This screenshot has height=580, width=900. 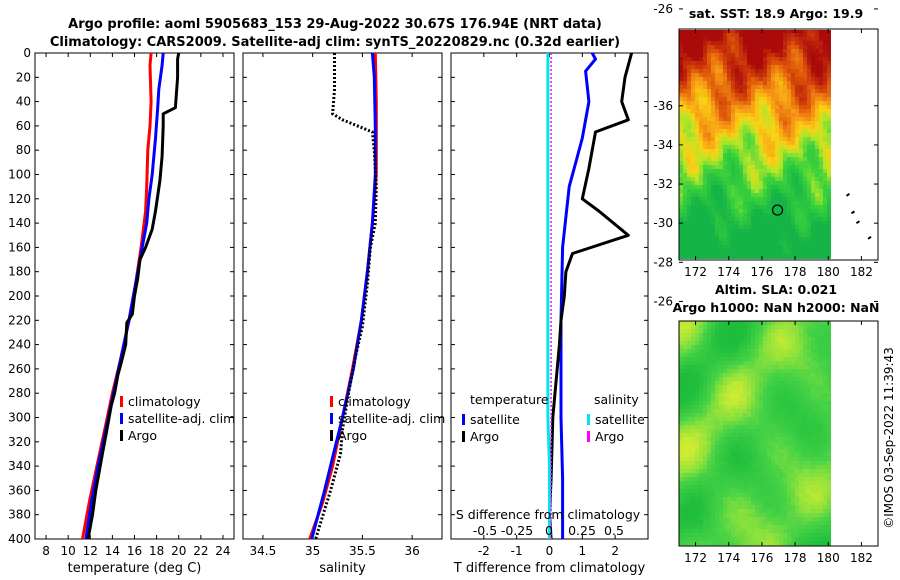 What do you see at coordinates (776, 307) in the screenshot?
I see `sla-map-title-line-2: Argo h1000: NaN h2000: NaN` at bounding box center [776, 307].